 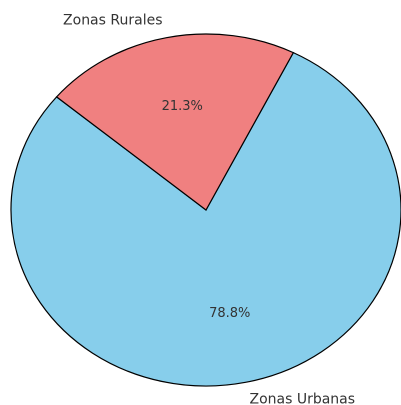 I want to click on slice-percent-label: 78.8%, so click(x=229, y=313).